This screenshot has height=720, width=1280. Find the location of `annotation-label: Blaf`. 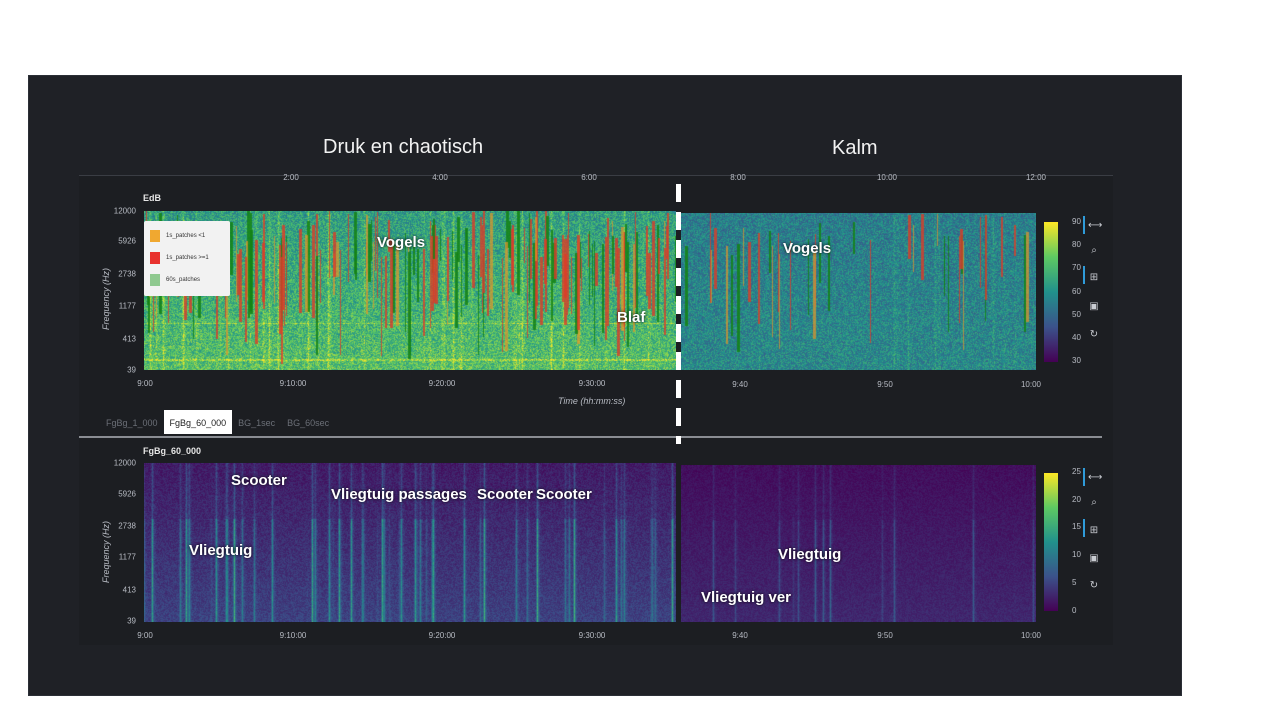

annotation-label: Blaf is located at coordinates (631, 317).